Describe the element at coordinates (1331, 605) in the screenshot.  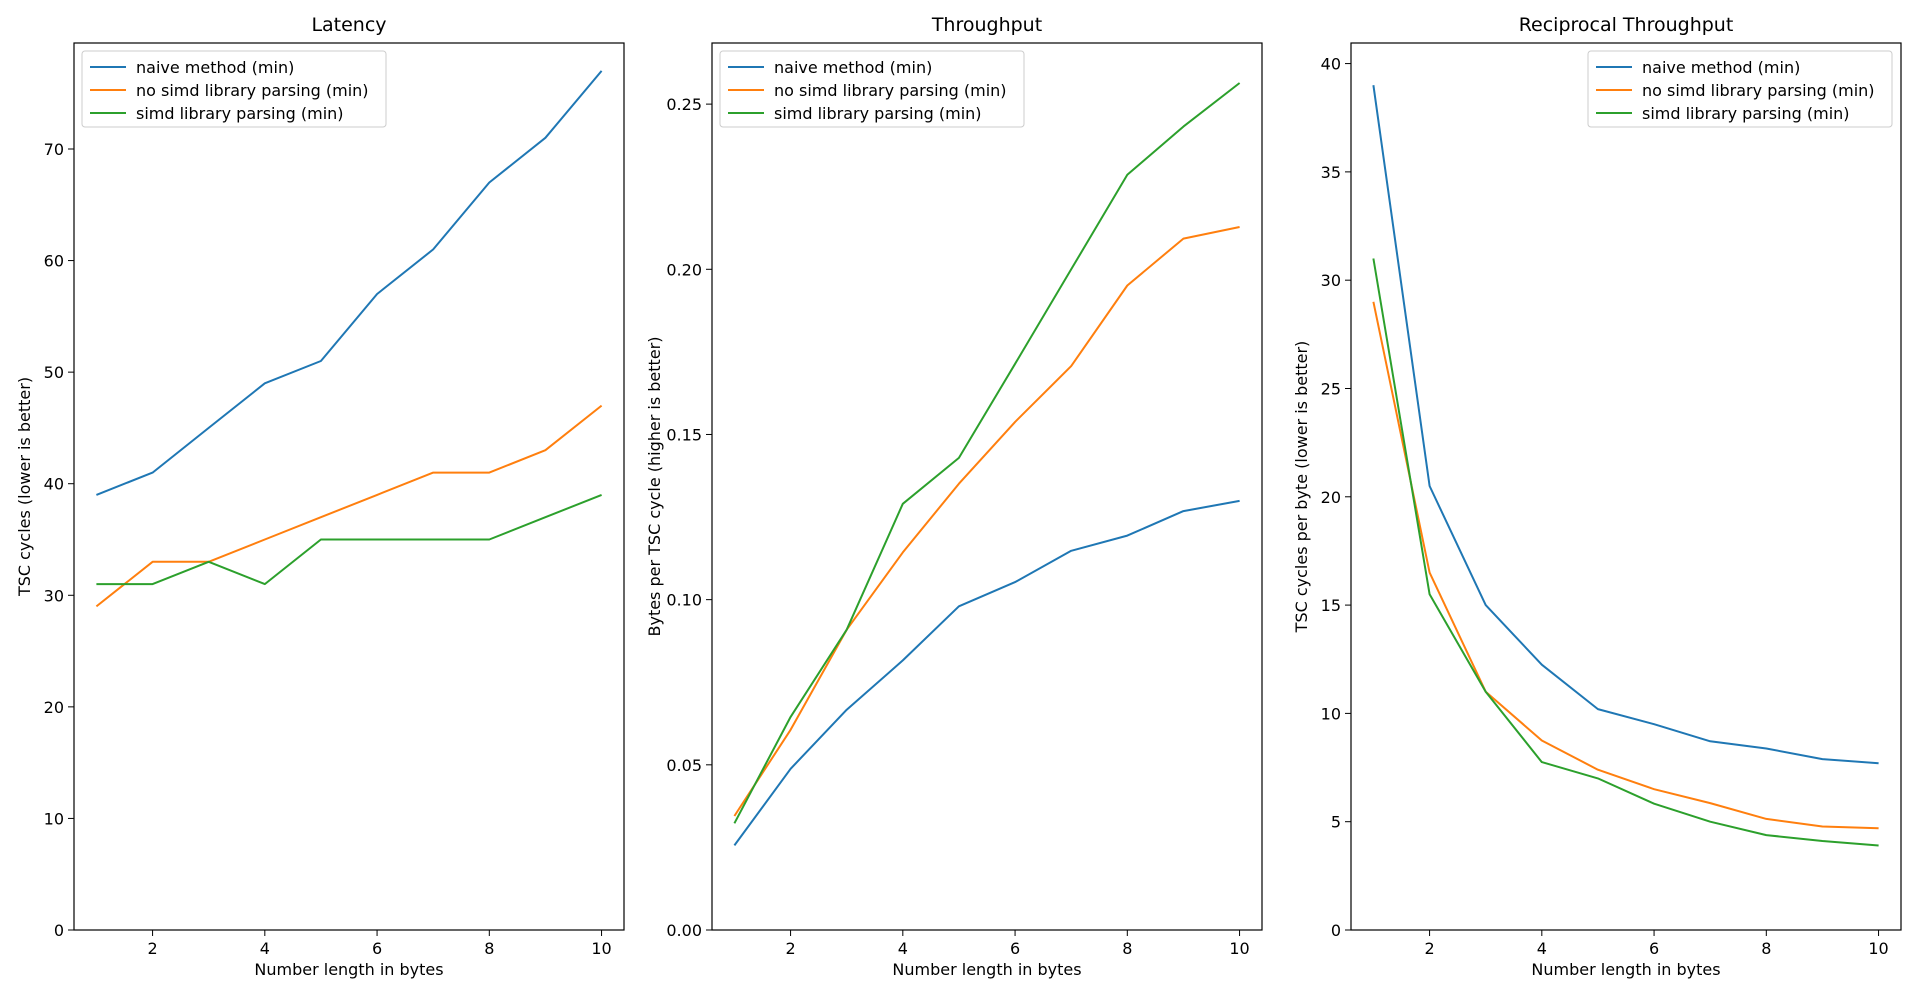
I see `y-tick-label: 15` at that location.